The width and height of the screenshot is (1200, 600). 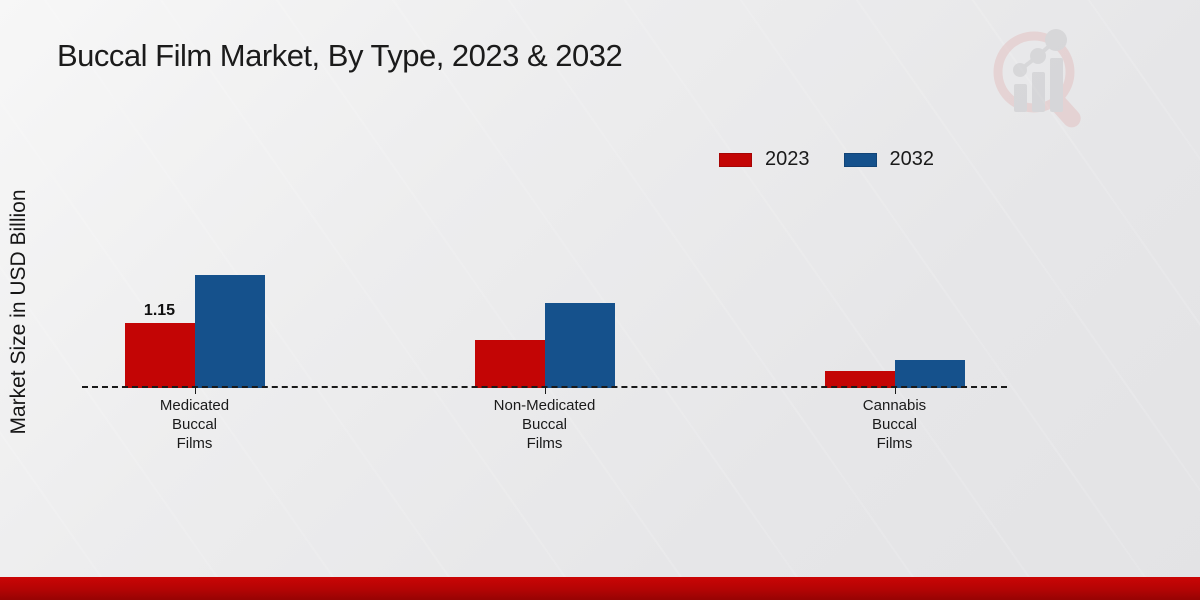 What do you see at coordinates (579, 345) in the screenshot?
I see `bar-2032-non-medicated-buccal-films` at bounding box center [579, 345].